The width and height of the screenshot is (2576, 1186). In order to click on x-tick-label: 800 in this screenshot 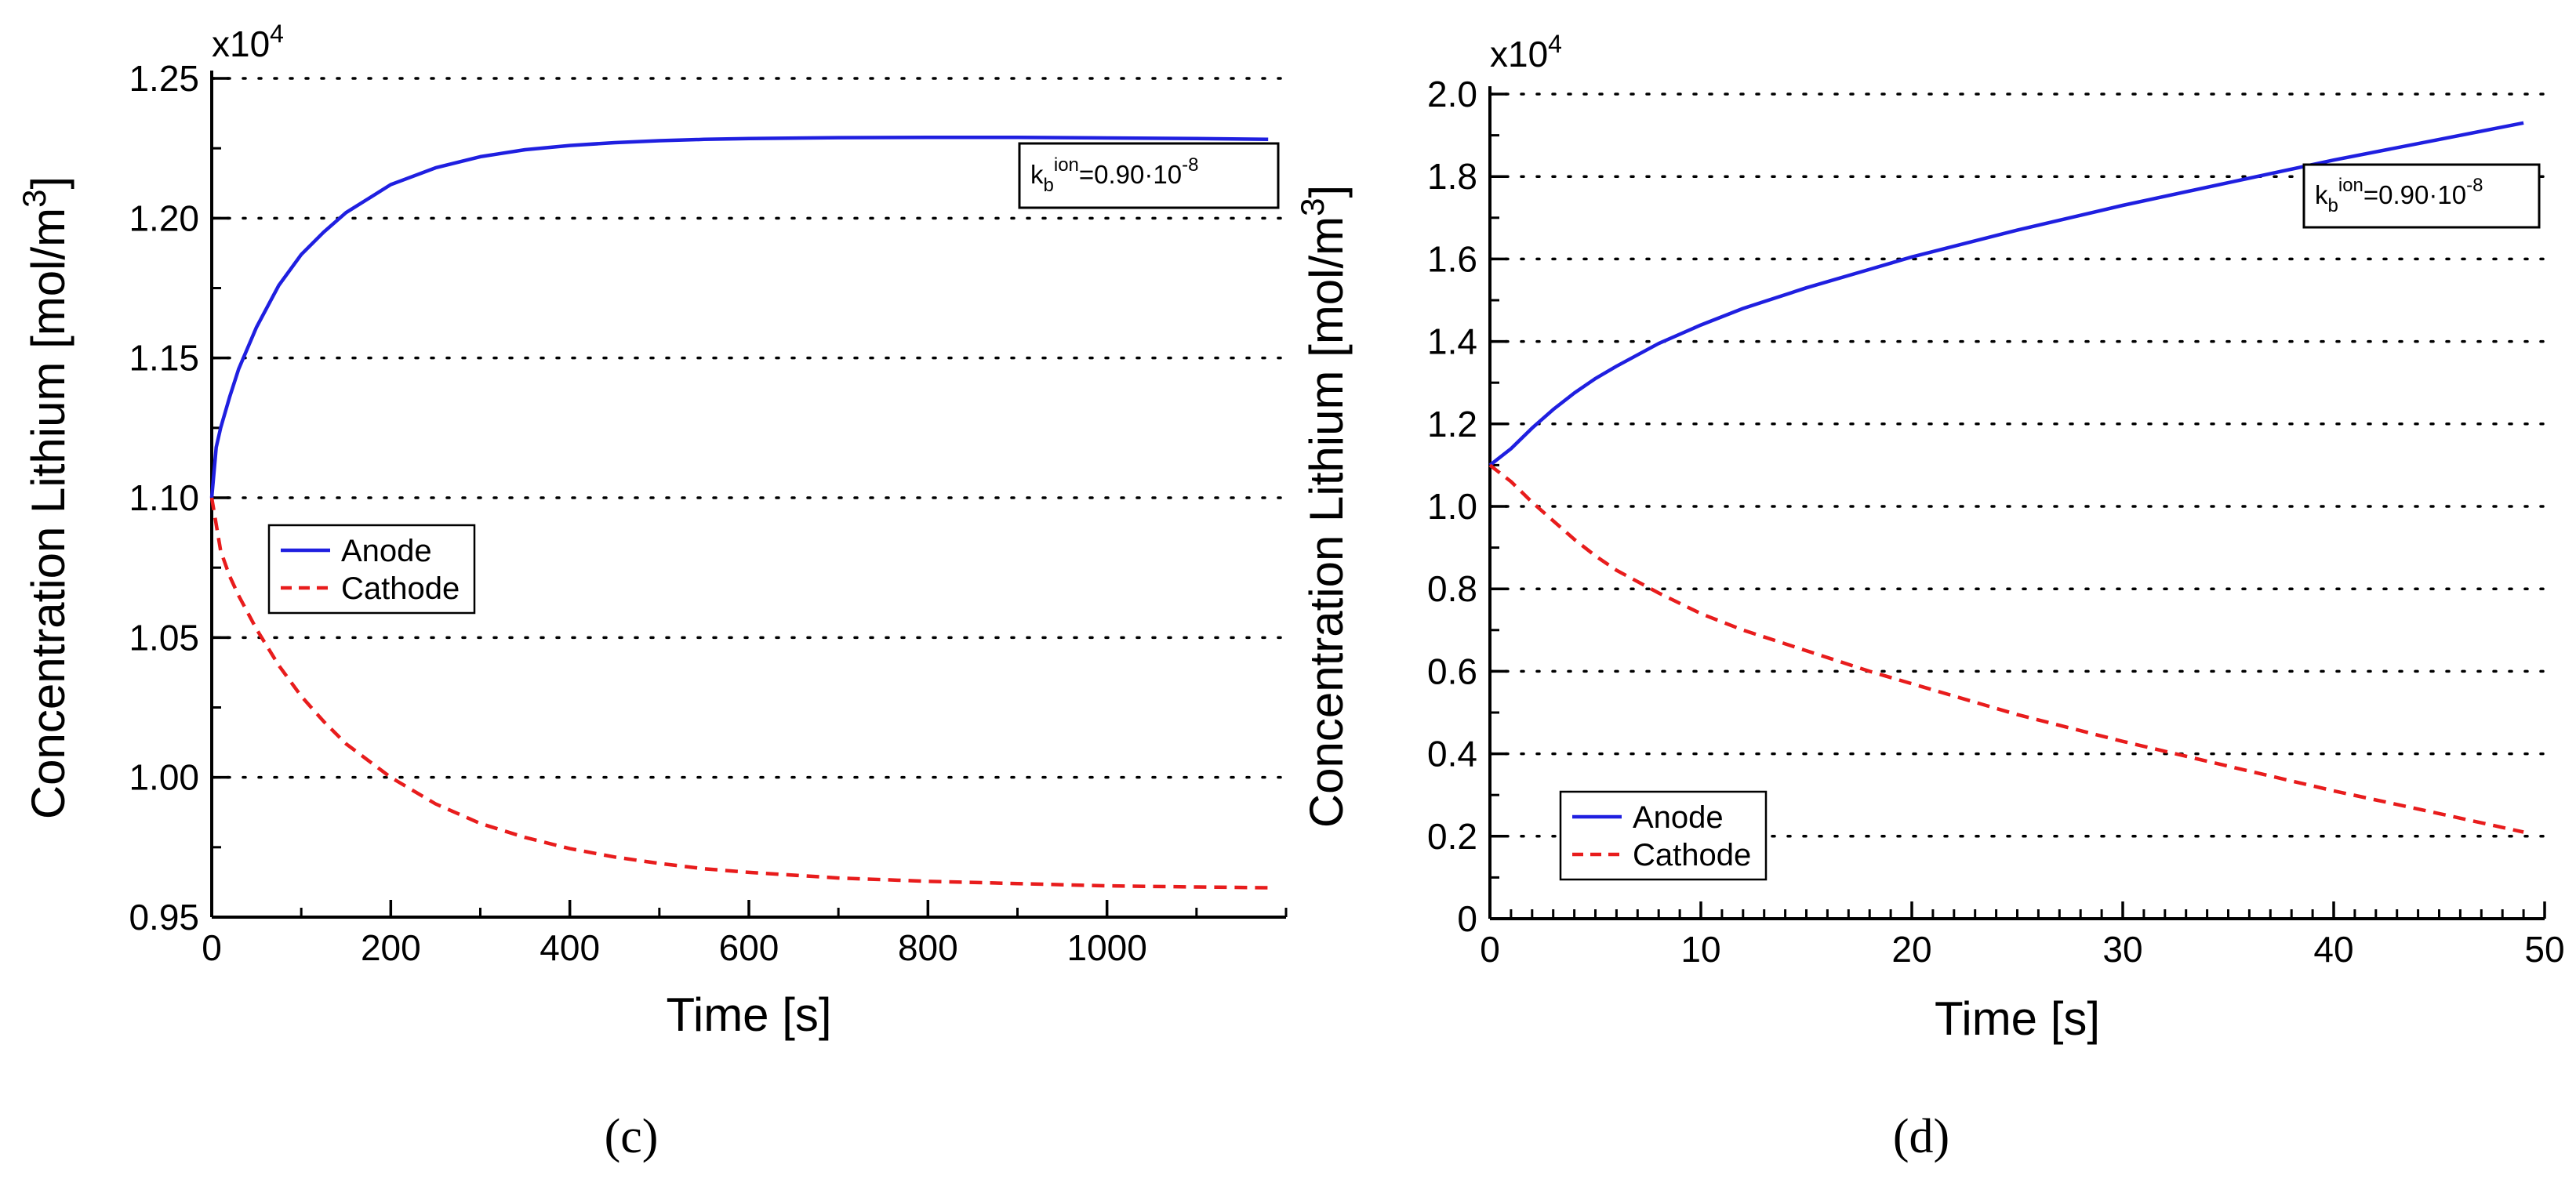, I will do `click(928, 948)`.